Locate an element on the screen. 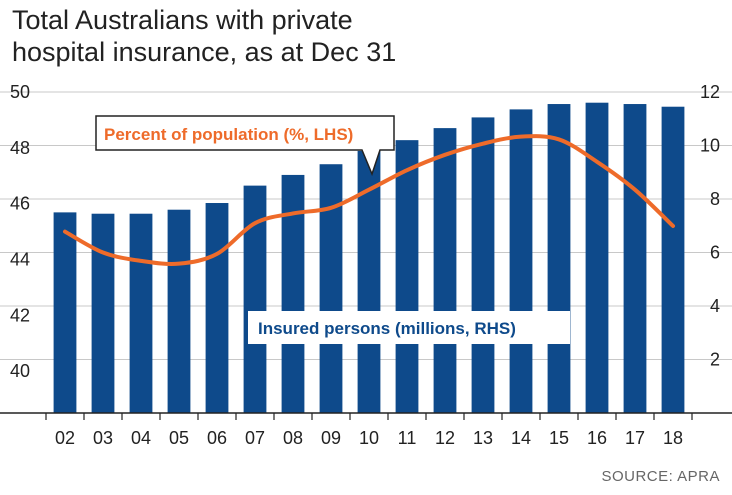  x-tick-label-10: 10 is located at coordinates (369, 438).